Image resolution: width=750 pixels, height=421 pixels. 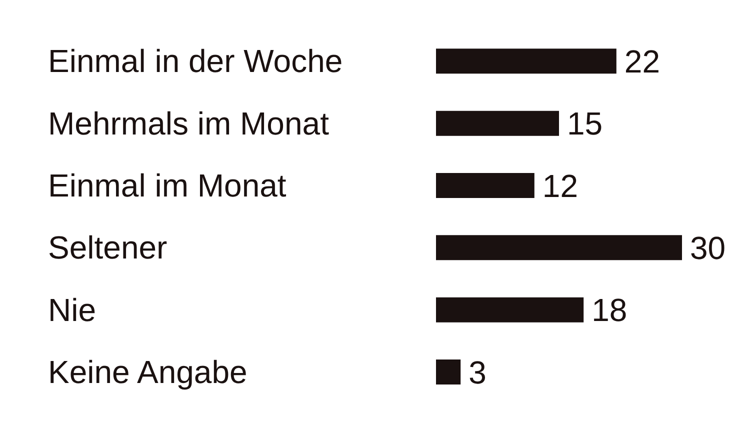 I want to click on y-tick-label: Seltener, so click(x=108, y=248).